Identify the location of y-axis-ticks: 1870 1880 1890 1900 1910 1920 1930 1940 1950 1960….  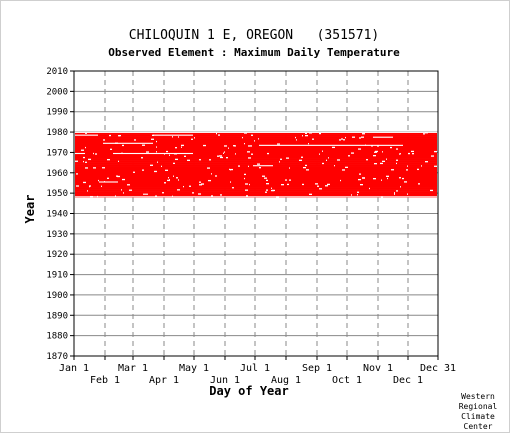
(60, 214).